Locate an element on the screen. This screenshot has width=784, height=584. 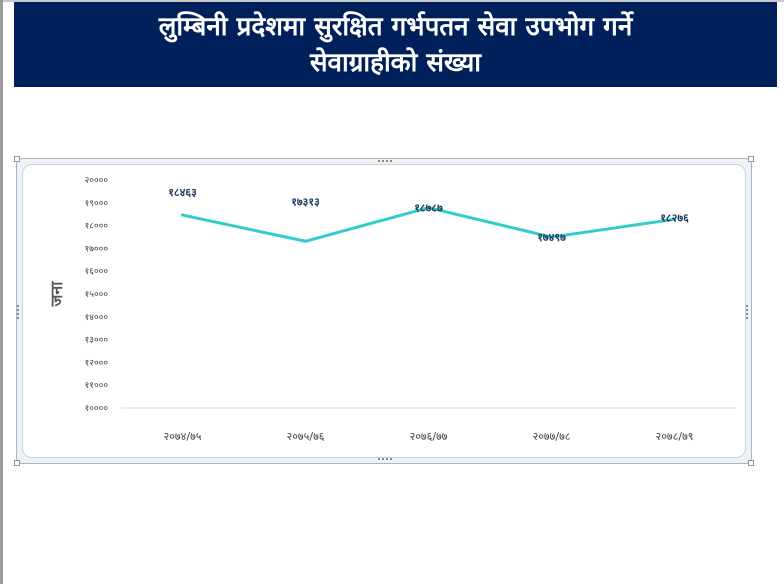
data-points is located at coordinates (428, 224).